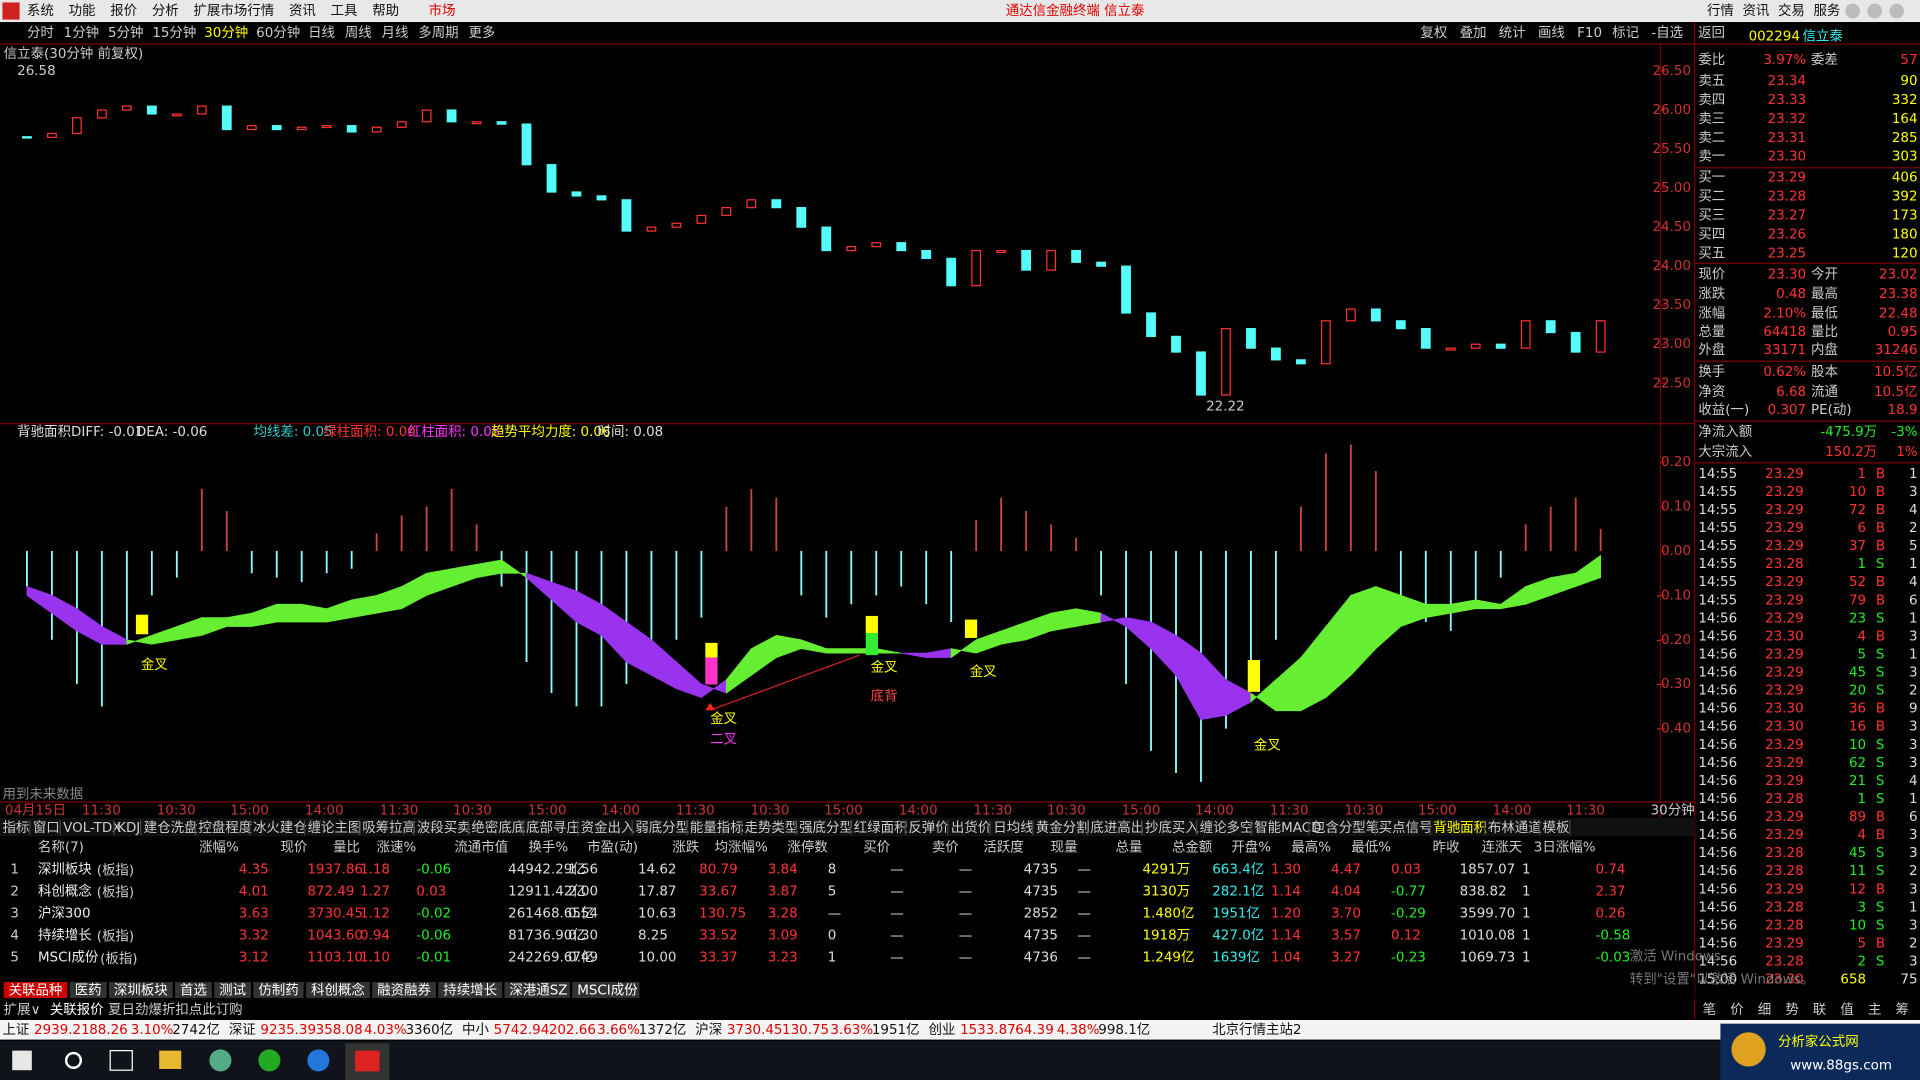 This screenshot has height=1080, width=1920. I want to click on period-tab: 30分钟, so click(226, 32).